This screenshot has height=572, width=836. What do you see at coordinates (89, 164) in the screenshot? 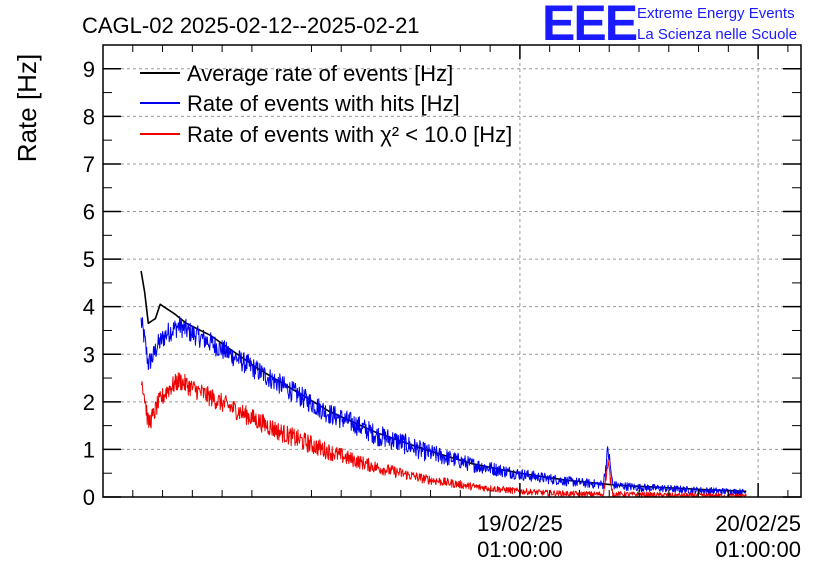
I see `y-tick-label: 7` at bounding box center [89, 164].